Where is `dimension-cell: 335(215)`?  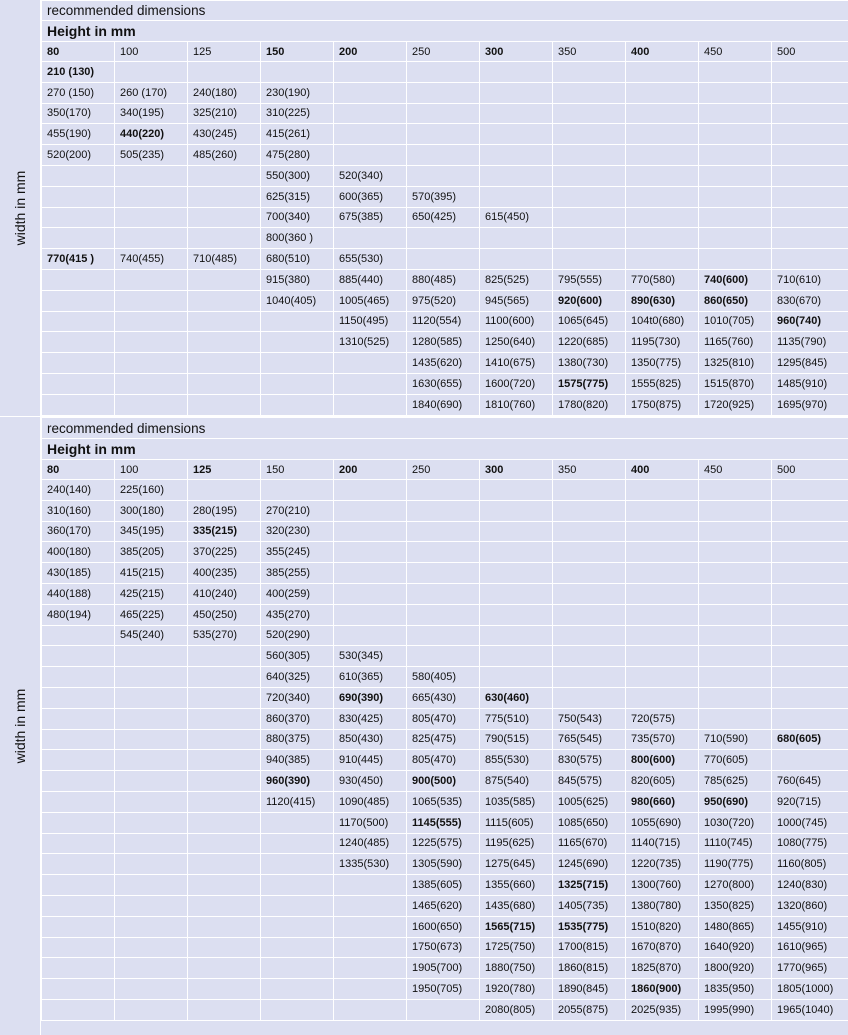 dimension-cell: 335(215) is located at coordinates (224, 531).